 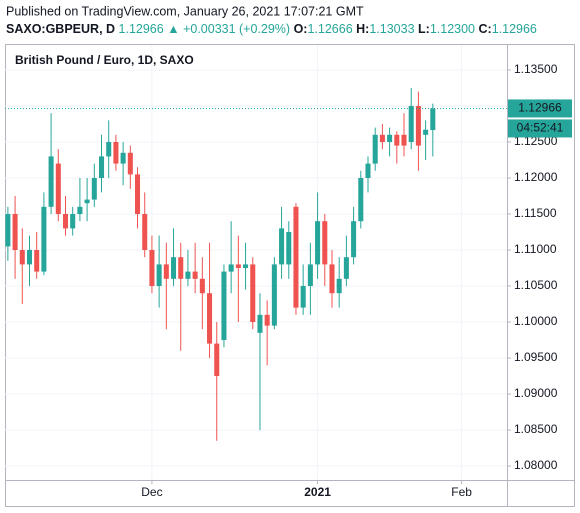 What do you see at coordinates (362, 29) in the screenshot?
I see `h-label: H:` at bounding box center [362, 29].